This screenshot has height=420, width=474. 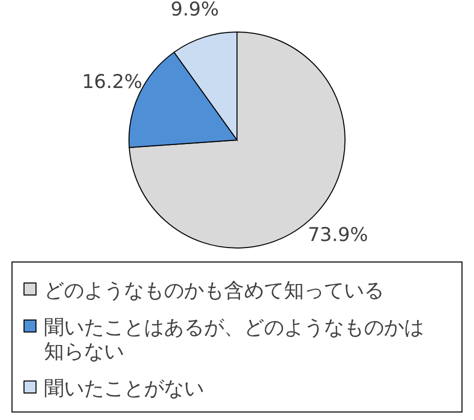 I want to click on legend-label: どのようなものかも含めて知っている, so click(x=214, y=290).